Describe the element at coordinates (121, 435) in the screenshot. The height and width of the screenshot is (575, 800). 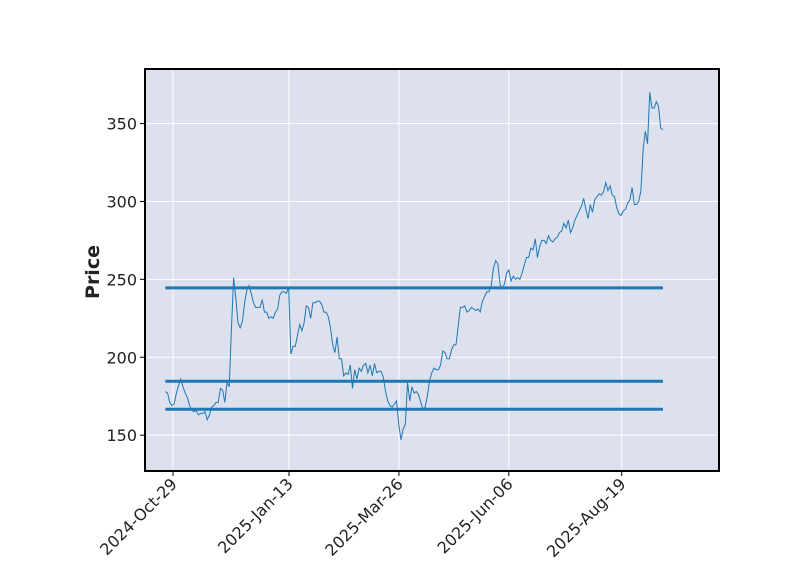
I see `y-tick-label: 150` at that location.